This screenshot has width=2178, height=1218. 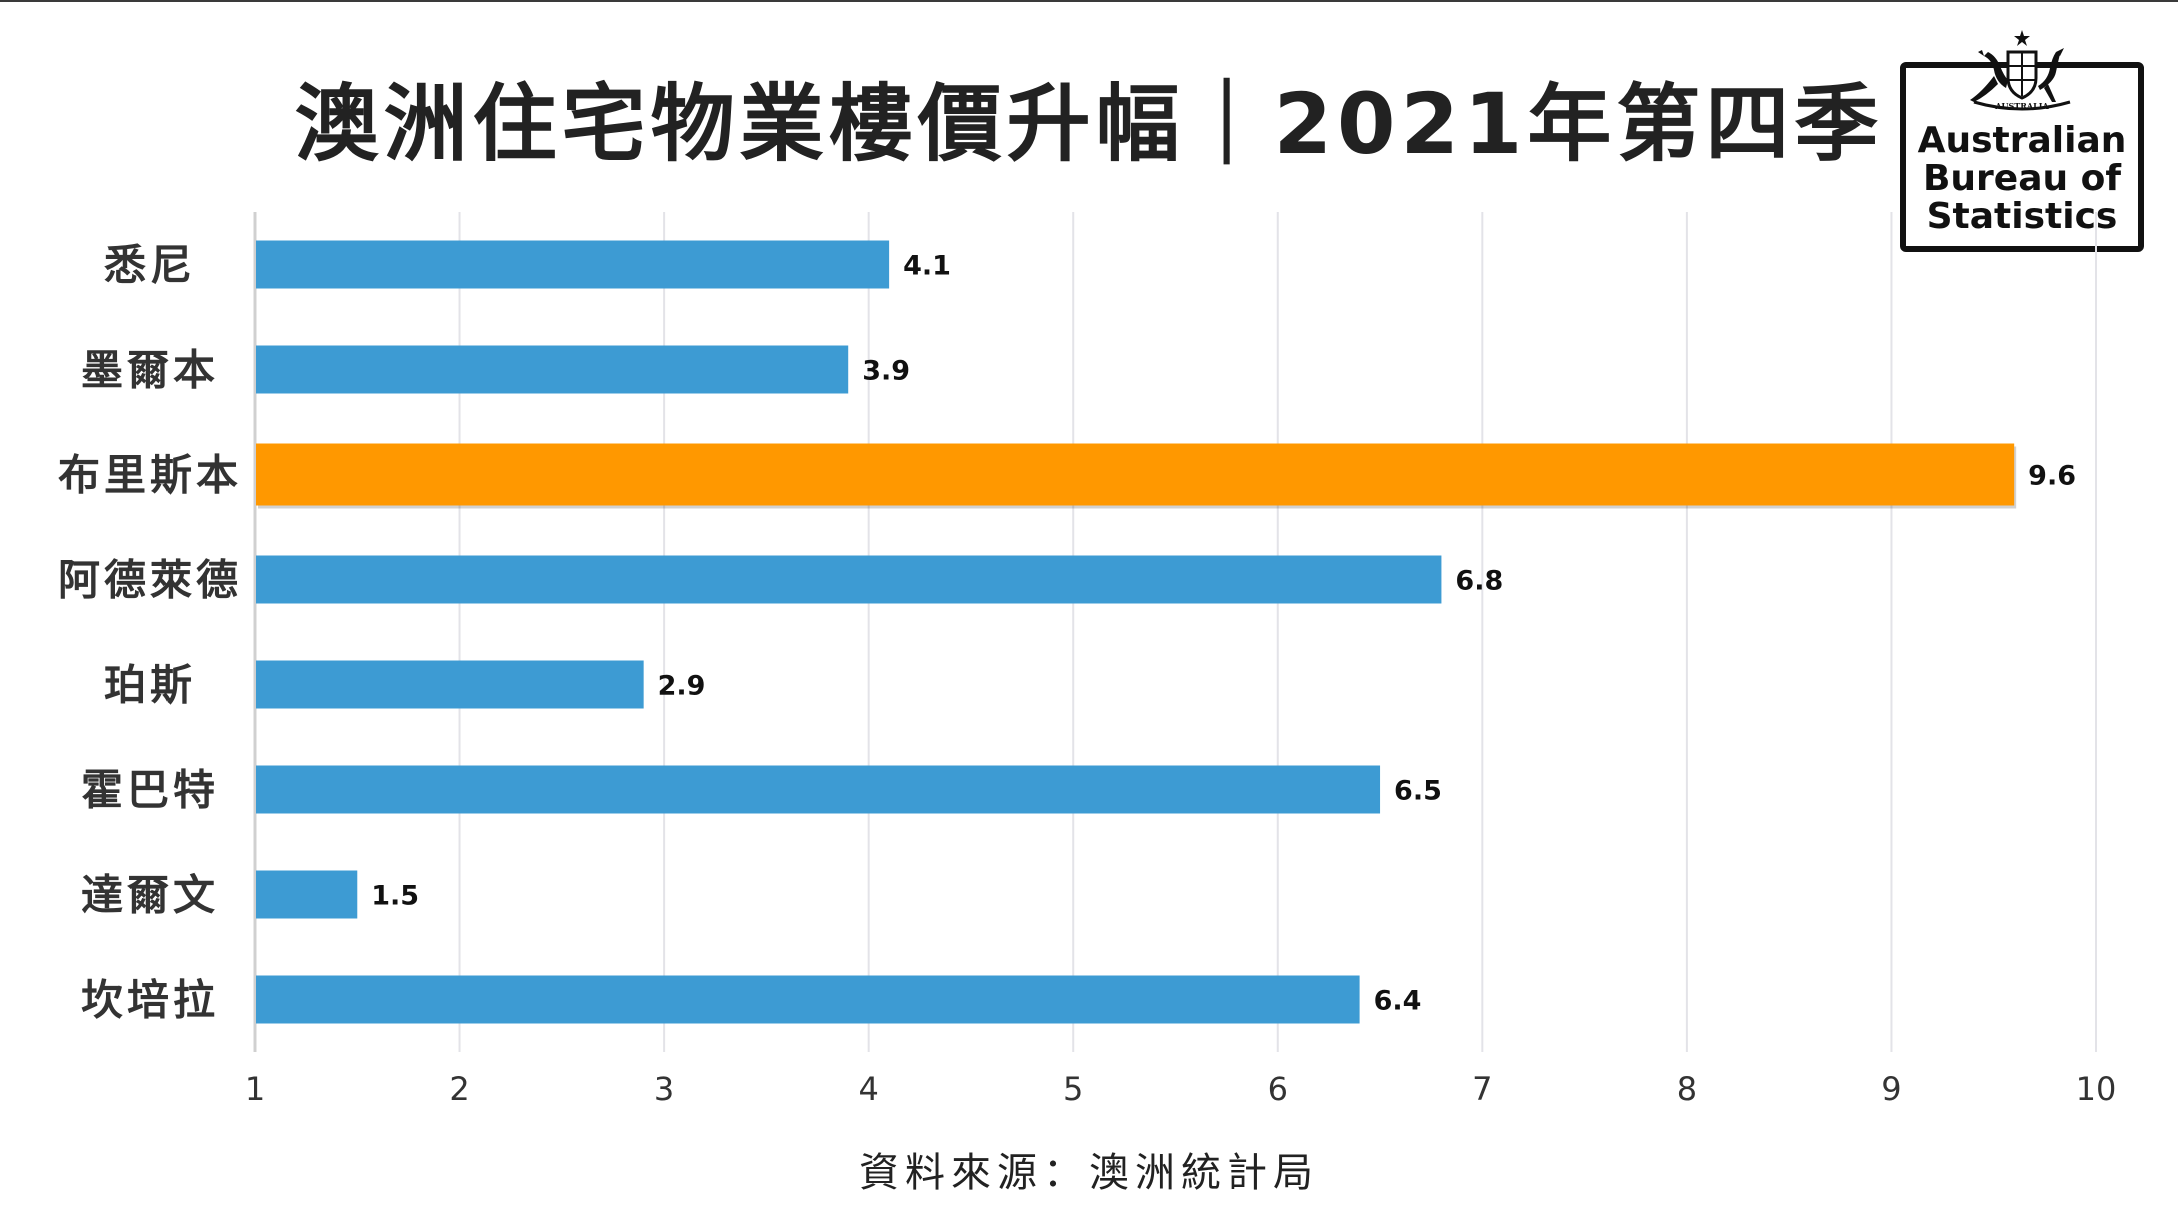 What do you see at coordinates (459, 1089) in the screenshot?
I see `x-tick-label: 2` at bounding box center [459, 1089].